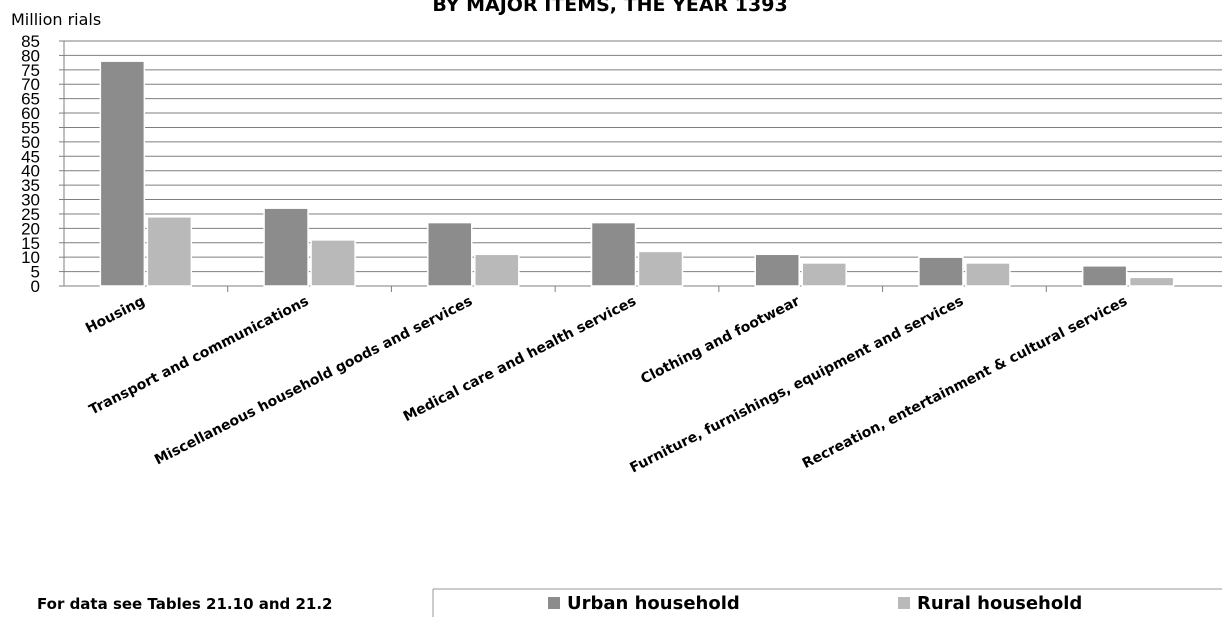 The height and width of the screenshot is (617, 1222). What do you see at coordinates (30, 142) in the screenshot?
I see `y-tick-label: 50` at bounding box center [30, 142].